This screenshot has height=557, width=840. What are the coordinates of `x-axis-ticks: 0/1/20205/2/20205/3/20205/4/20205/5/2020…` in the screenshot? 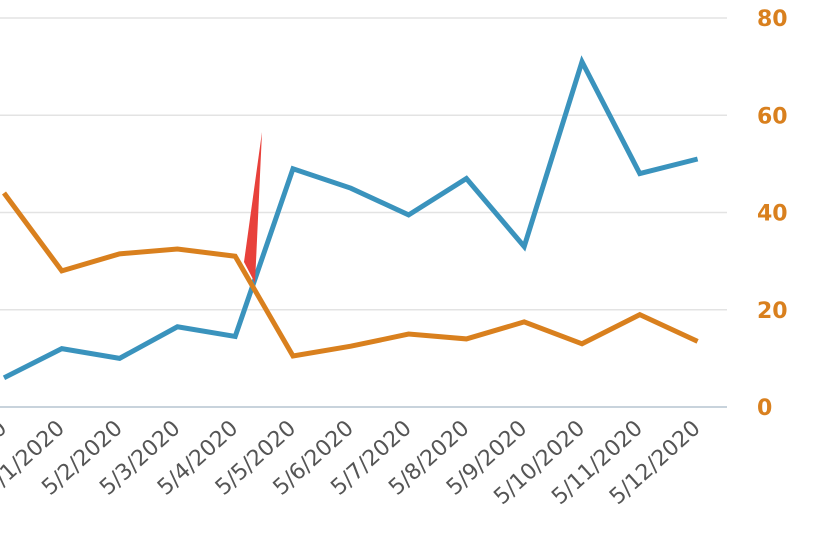 It's located at (353, 463).